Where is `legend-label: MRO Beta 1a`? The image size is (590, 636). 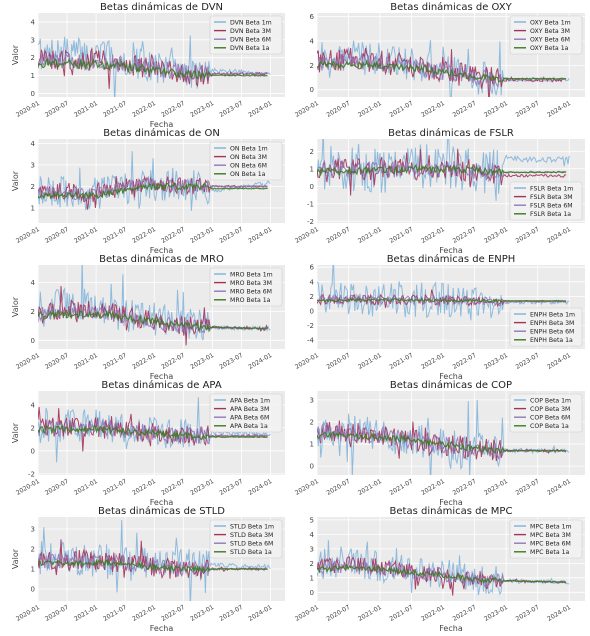 legend-label: MRO Beta 1a is located at coordinates (250, 300).